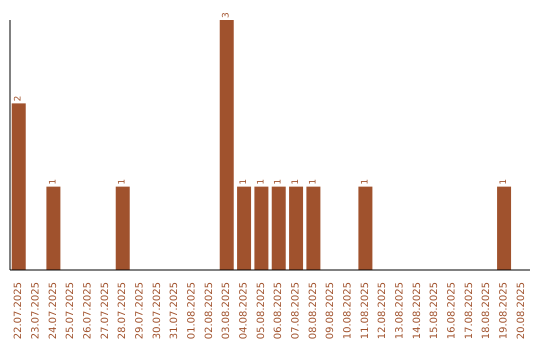  Describe the element at coordinates (227, 15) in the screenshot. I see `data-label: 3` at that location.